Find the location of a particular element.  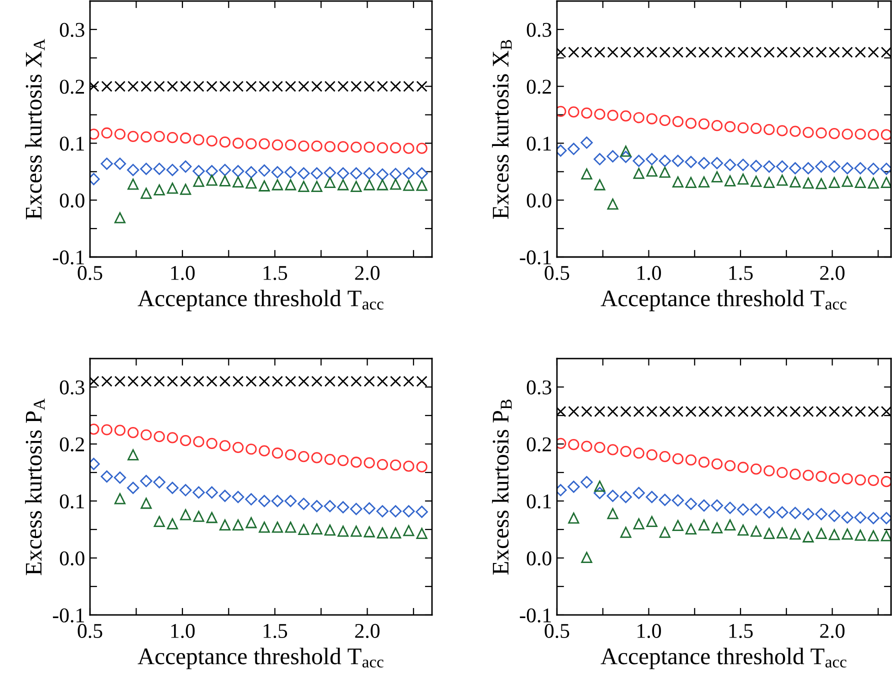

y-axis-title: Excess kurtosis X$_{A}$ is located at coordinates (35, 129).